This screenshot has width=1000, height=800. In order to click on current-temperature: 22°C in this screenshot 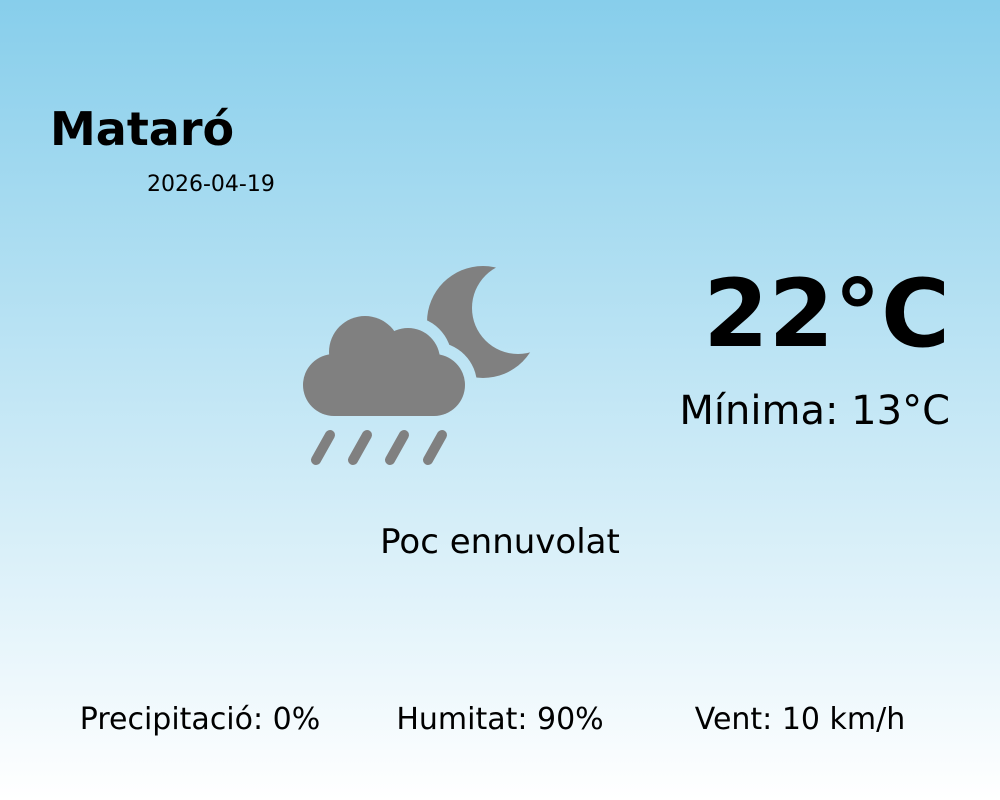, I will do `click(826, 314)`.